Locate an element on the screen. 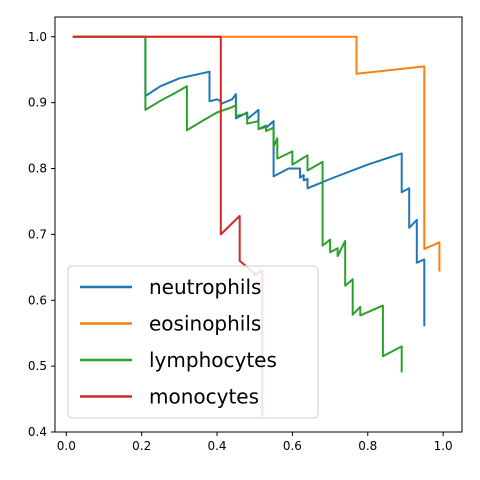 This screenshot has height=480, width=480. y-tick-label: 0.9 is located at coordinates (37, 103).